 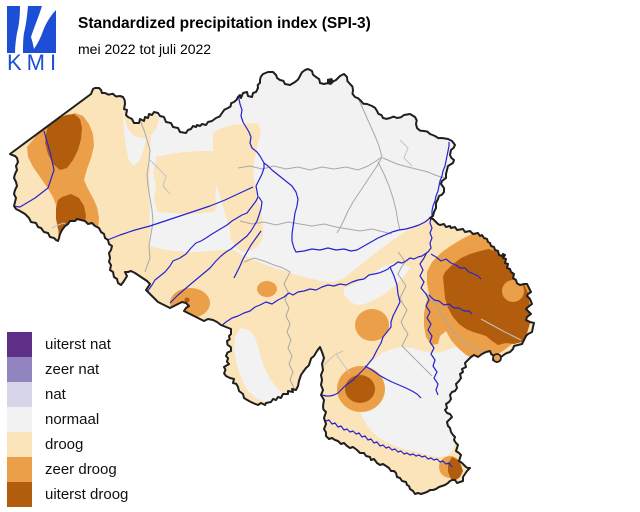 I want to click on svg-text: KMI, so click(x=33, y=62).